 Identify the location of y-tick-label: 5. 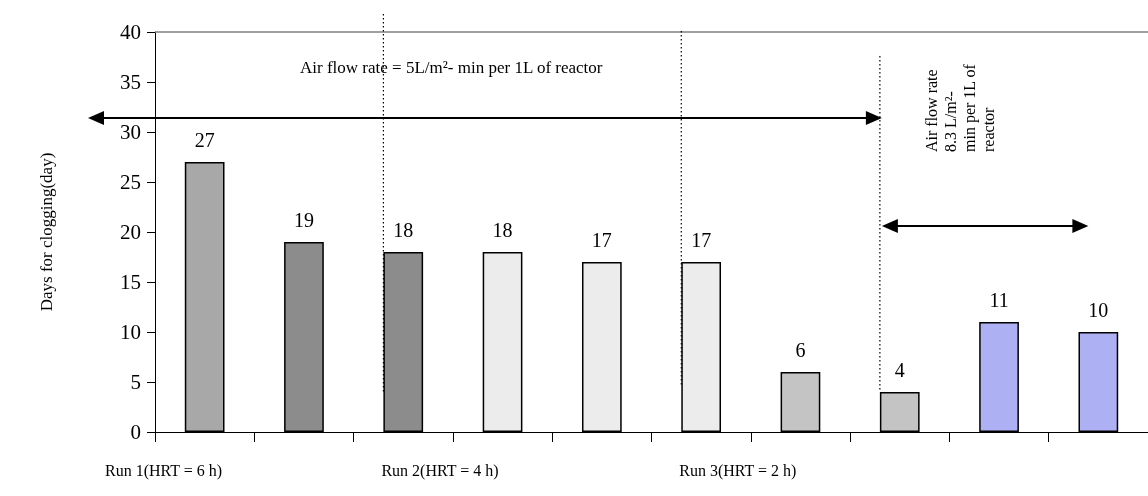
(135, 382).